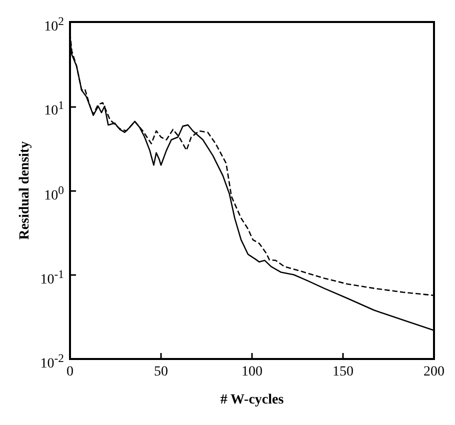 This screenshot has width=455, height=425. What do you see at coordinates (434, 372) in the screenshot?
I see `x-tick-label: 200` at bounding box center [434, 372].